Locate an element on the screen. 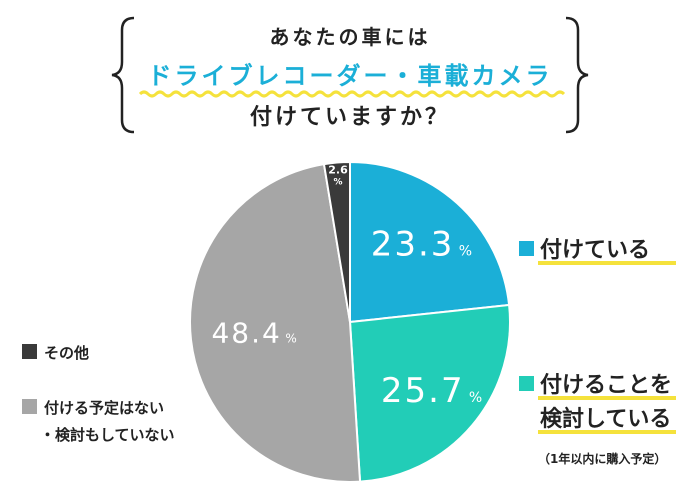  legend-label-considering-line-2: 検討している is located at coordinates (605, 419).